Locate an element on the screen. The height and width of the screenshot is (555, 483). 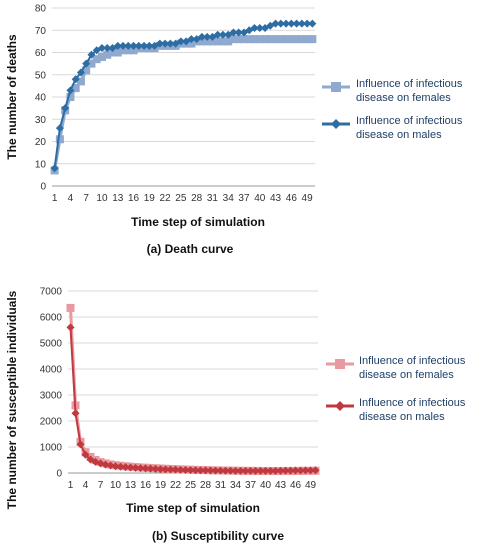
x-tick-label: 43 is located at coordinates (276, 198).